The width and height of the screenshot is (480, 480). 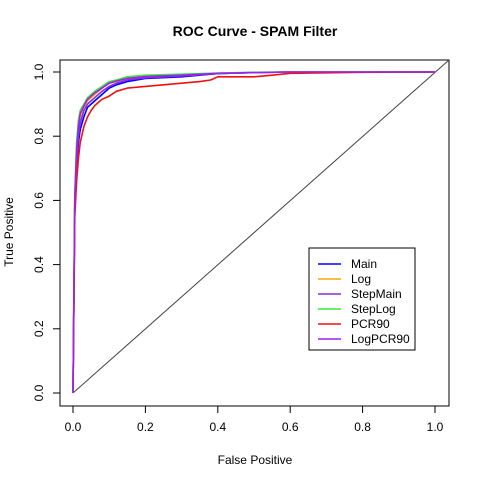 I want to click on x-tick-label: 0.2, so click(x=145, y=427).